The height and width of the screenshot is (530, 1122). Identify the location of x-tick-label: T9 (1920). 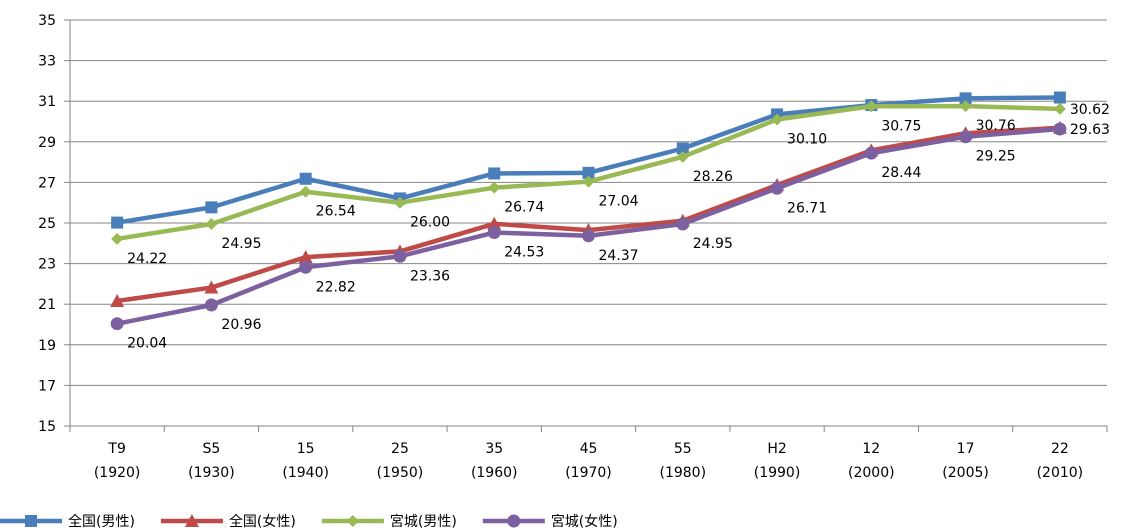
(117, 461).